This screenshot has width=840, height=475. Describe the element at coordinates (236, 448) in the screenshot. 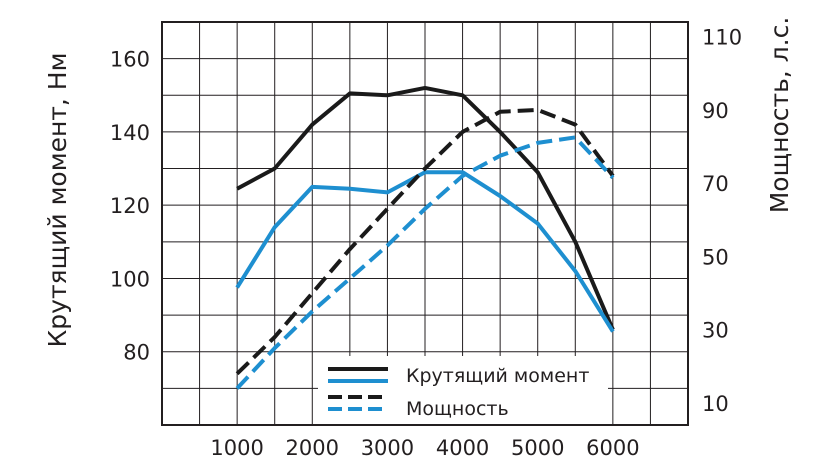

I see `x-tick-label: 1000` at that location.